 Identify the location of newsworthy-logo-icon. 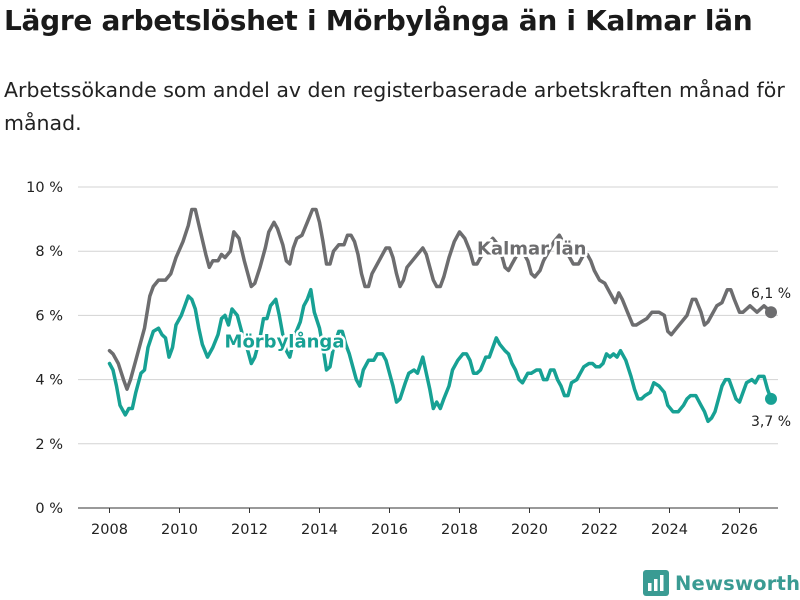
(656, 583).